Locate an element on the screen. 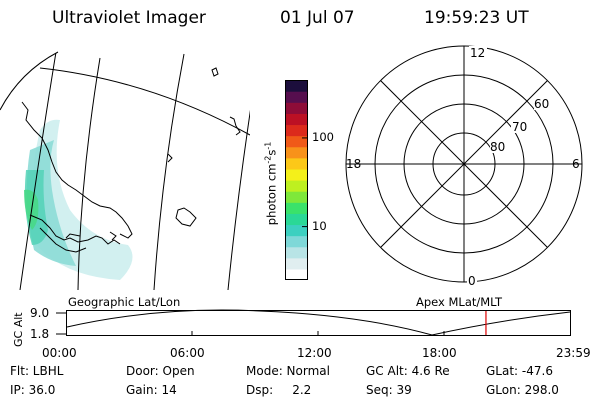 Image resolution: width=600 pixels, height=400 pixels. colorbar-unit: photon cm-2s-1 is located at coordinates (271, 183).